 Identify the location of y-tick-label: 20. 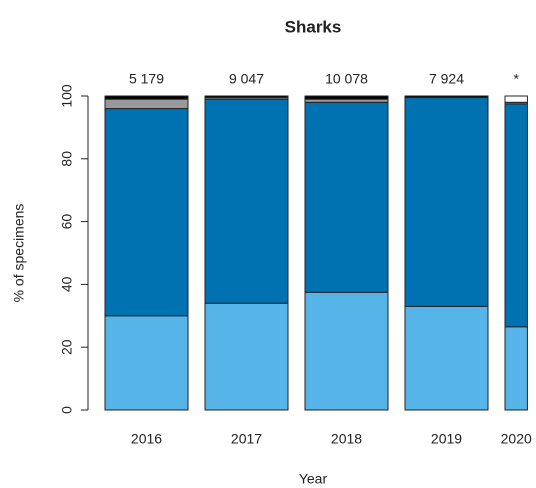
(67, 347).